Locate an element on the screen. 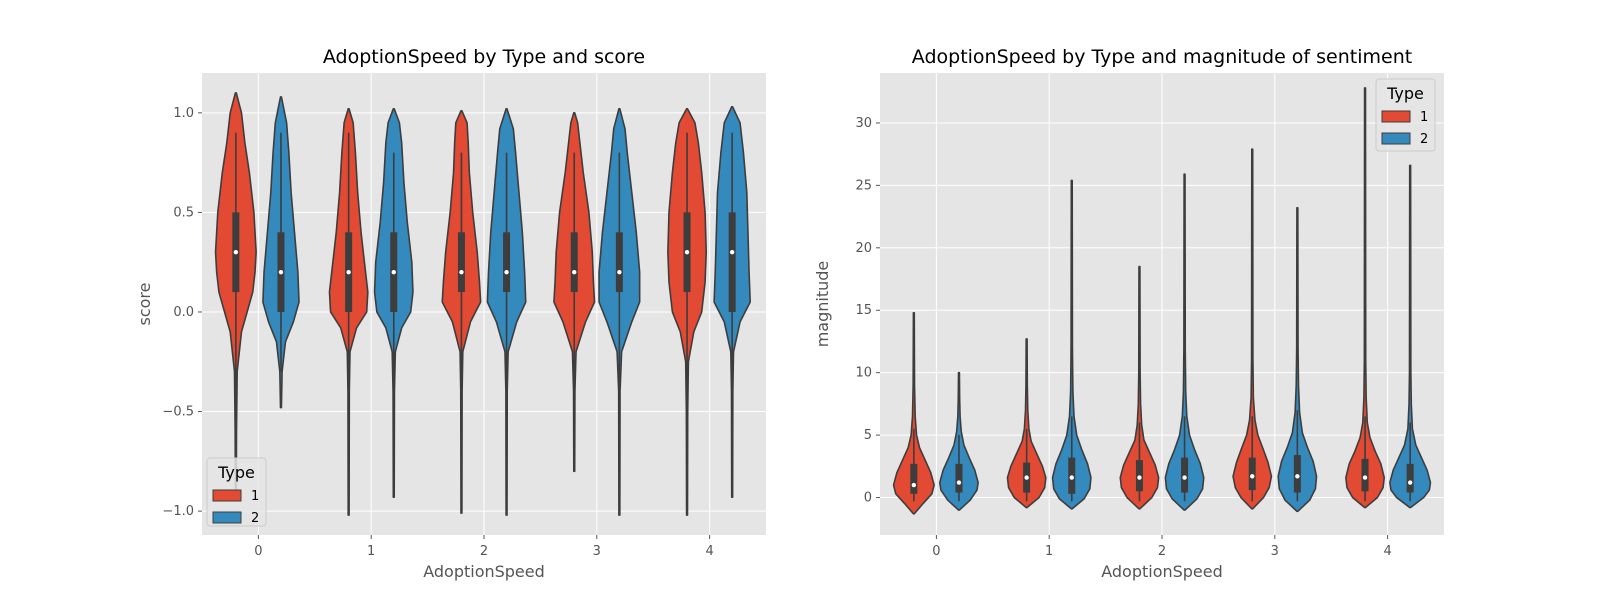  y-axis-label: magnitude is located at coordinates (822, 304).